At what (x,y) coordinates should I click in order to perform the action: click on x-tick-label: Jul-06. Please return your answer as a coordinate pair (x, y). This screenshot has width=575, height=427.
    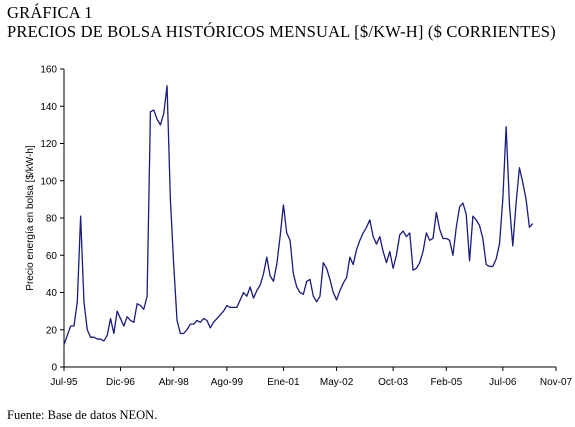
    Looking at the image, I should click on (503, 382).